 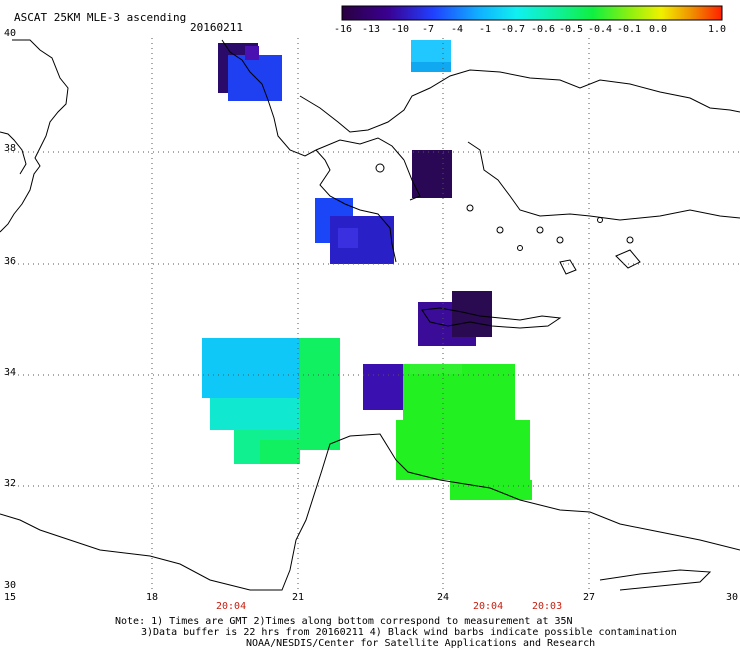 What do you see at coordinates (152, 597) in the screenshot?
I see `lon-label: 18` at bounding box center [152, 597].